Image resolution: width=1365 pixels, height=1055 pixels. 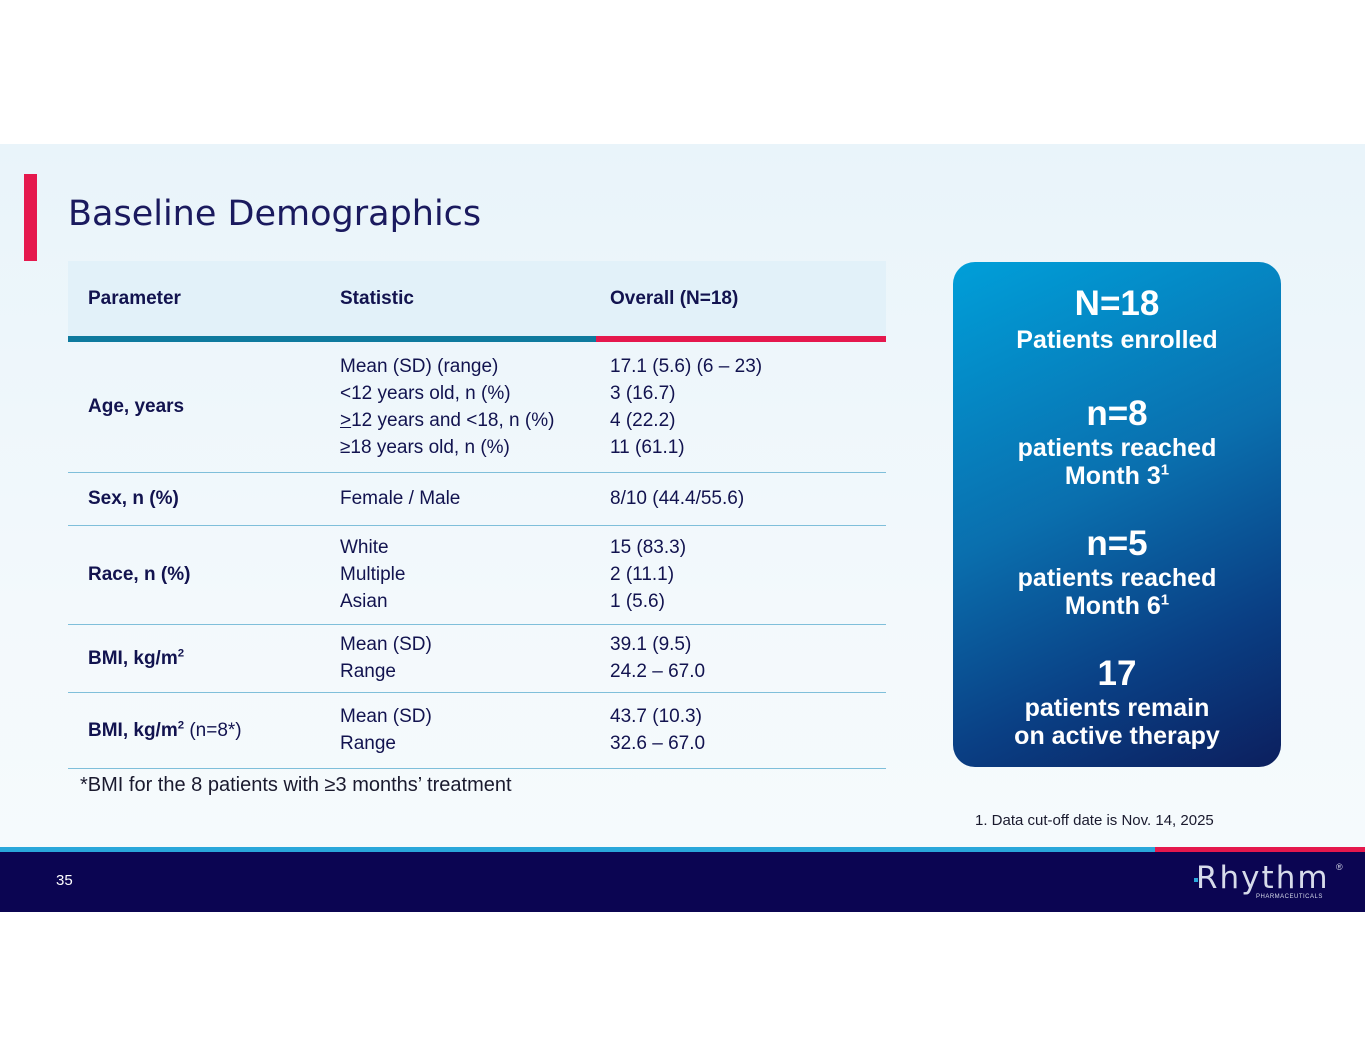 What do you see at coordinates (1112, 476) in the screenshot?
I see `stat-month3-line2-text: Month 3` at bounding box center [1112, 476].